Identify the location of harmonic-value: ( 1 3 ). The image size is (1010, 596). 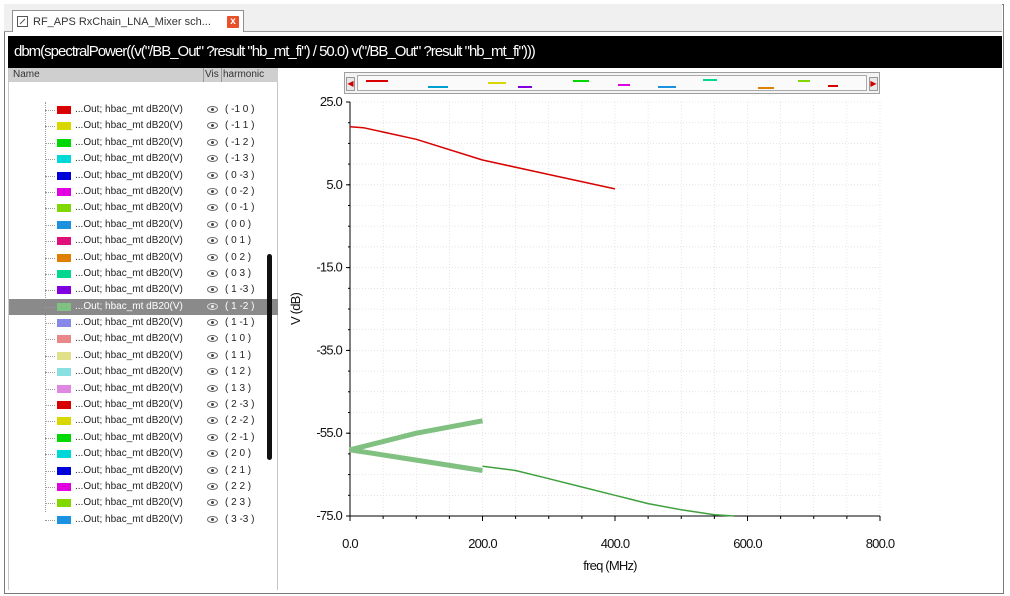
(238, 388).